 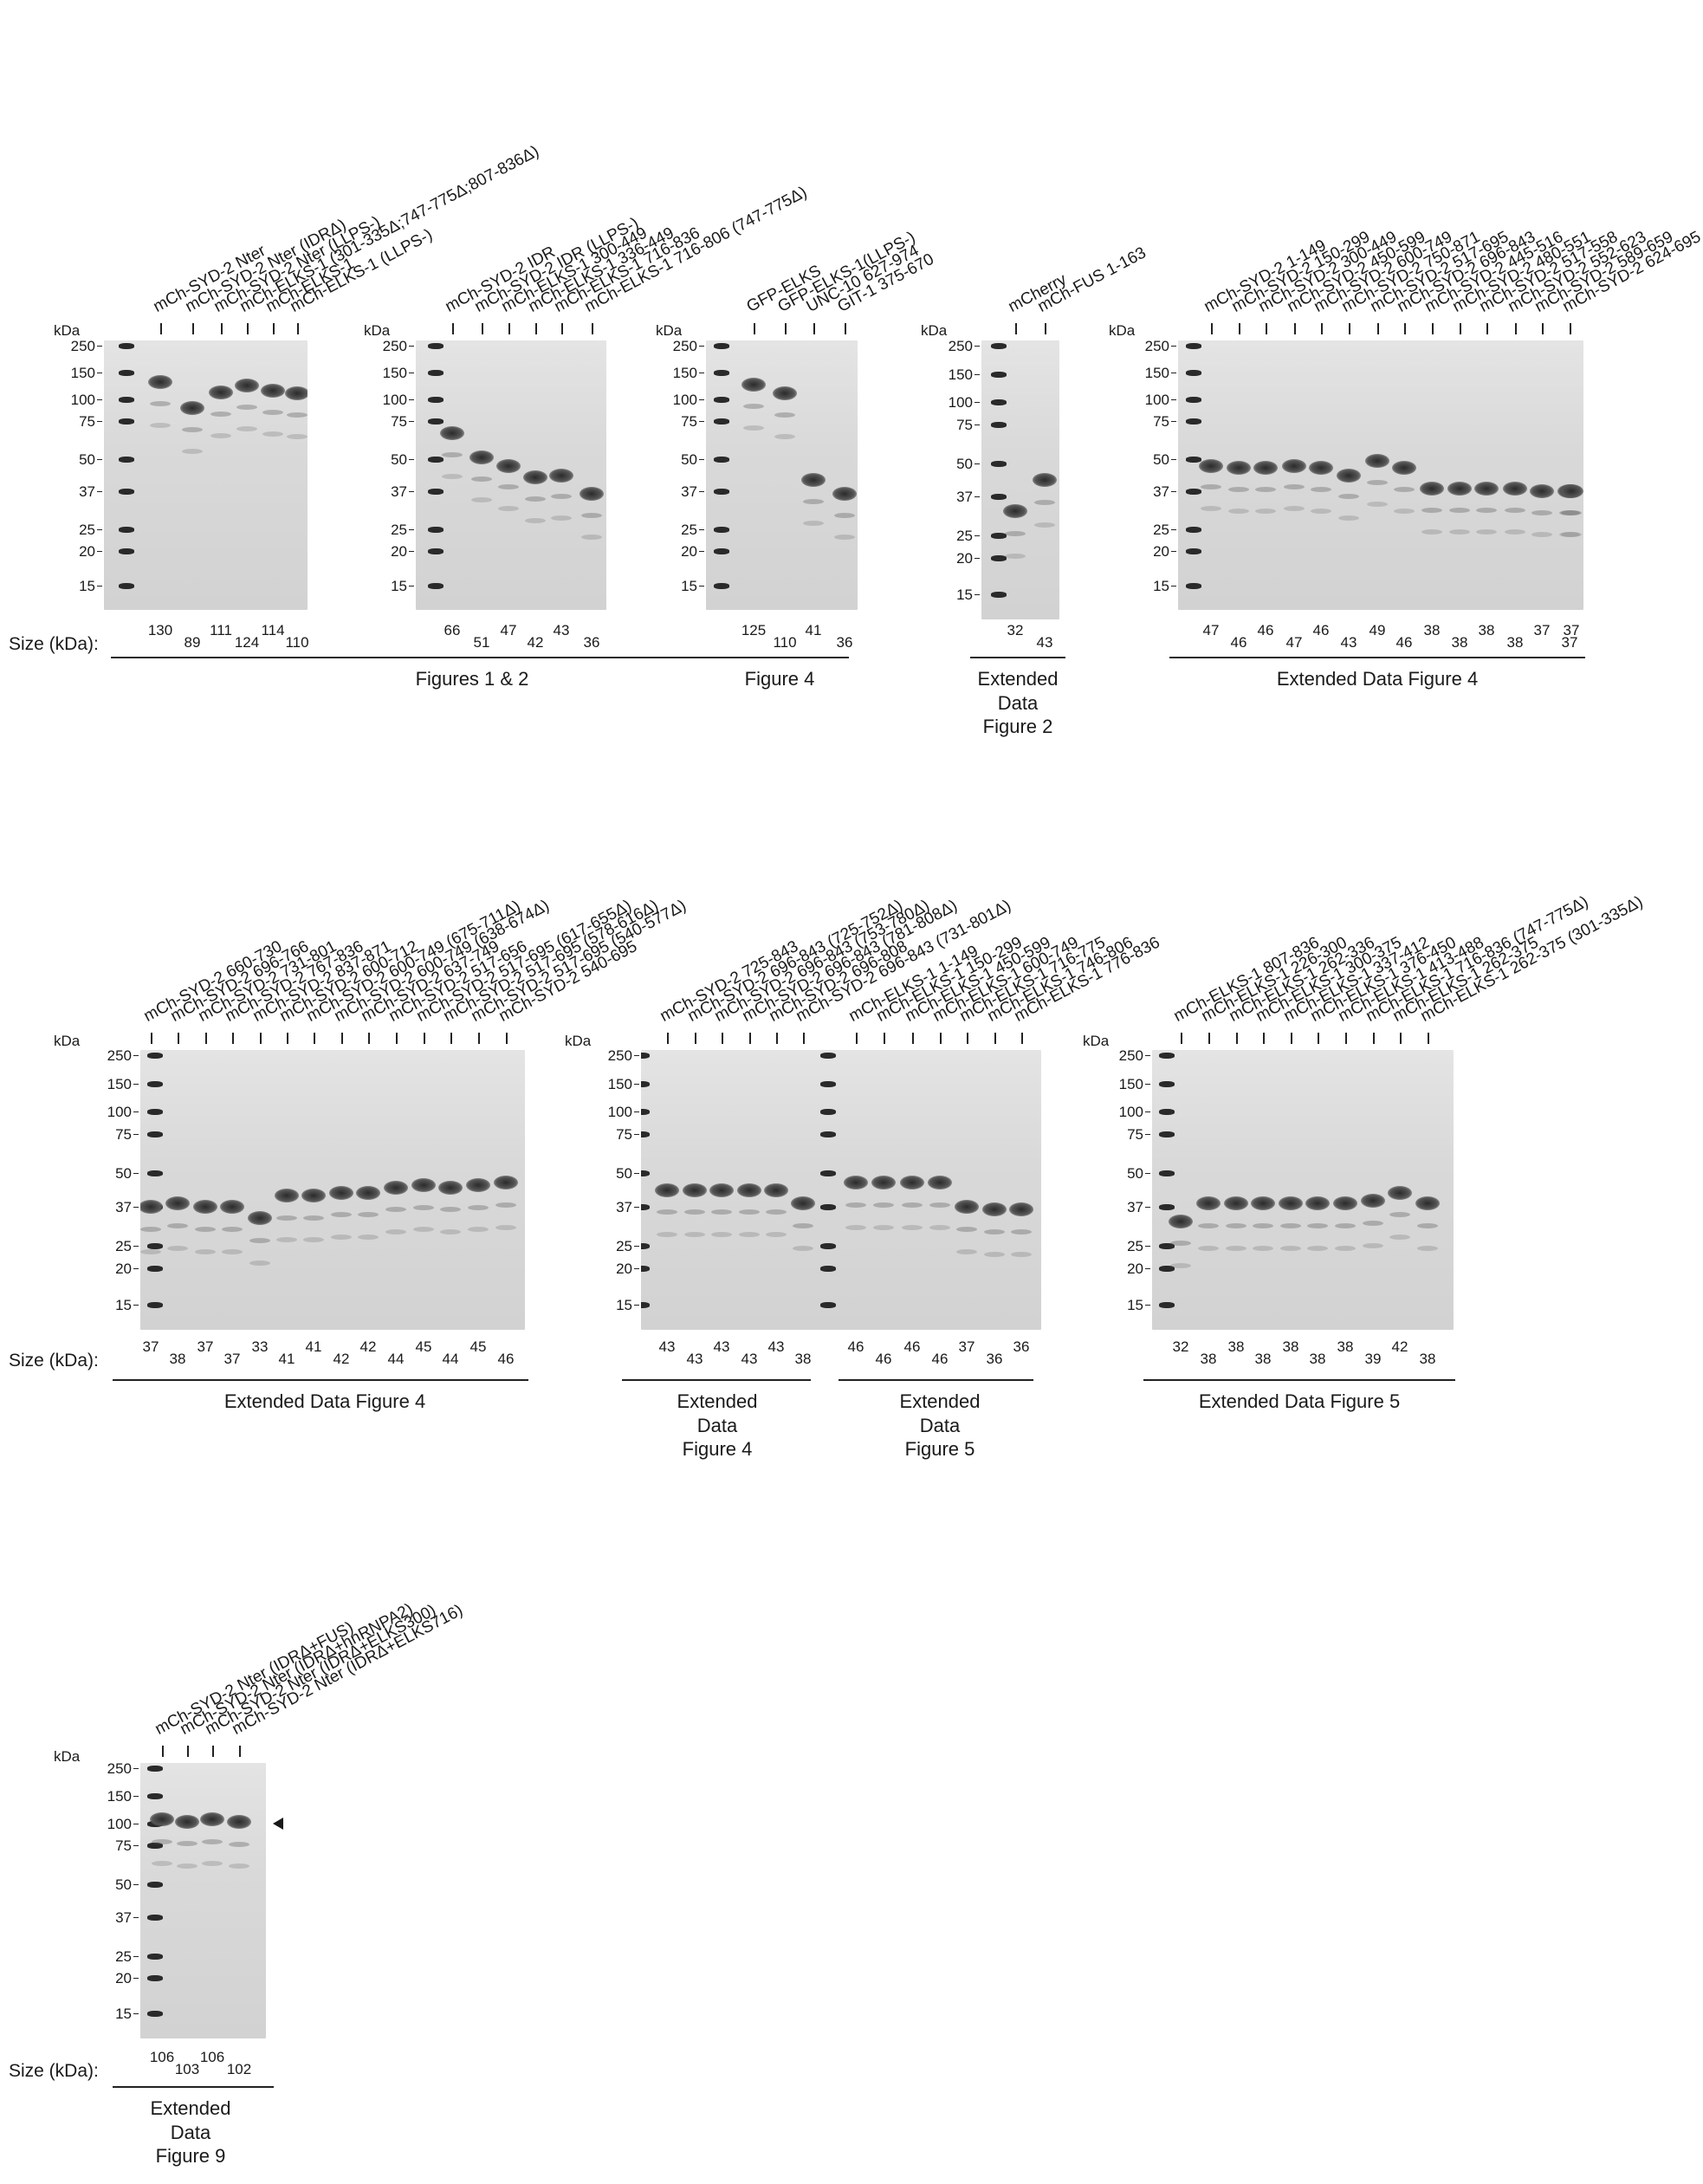 What do you see at coordinates (1294, 642) in the screenshot?
I see `lane-size: 47` at bounding box center [1294, 642].